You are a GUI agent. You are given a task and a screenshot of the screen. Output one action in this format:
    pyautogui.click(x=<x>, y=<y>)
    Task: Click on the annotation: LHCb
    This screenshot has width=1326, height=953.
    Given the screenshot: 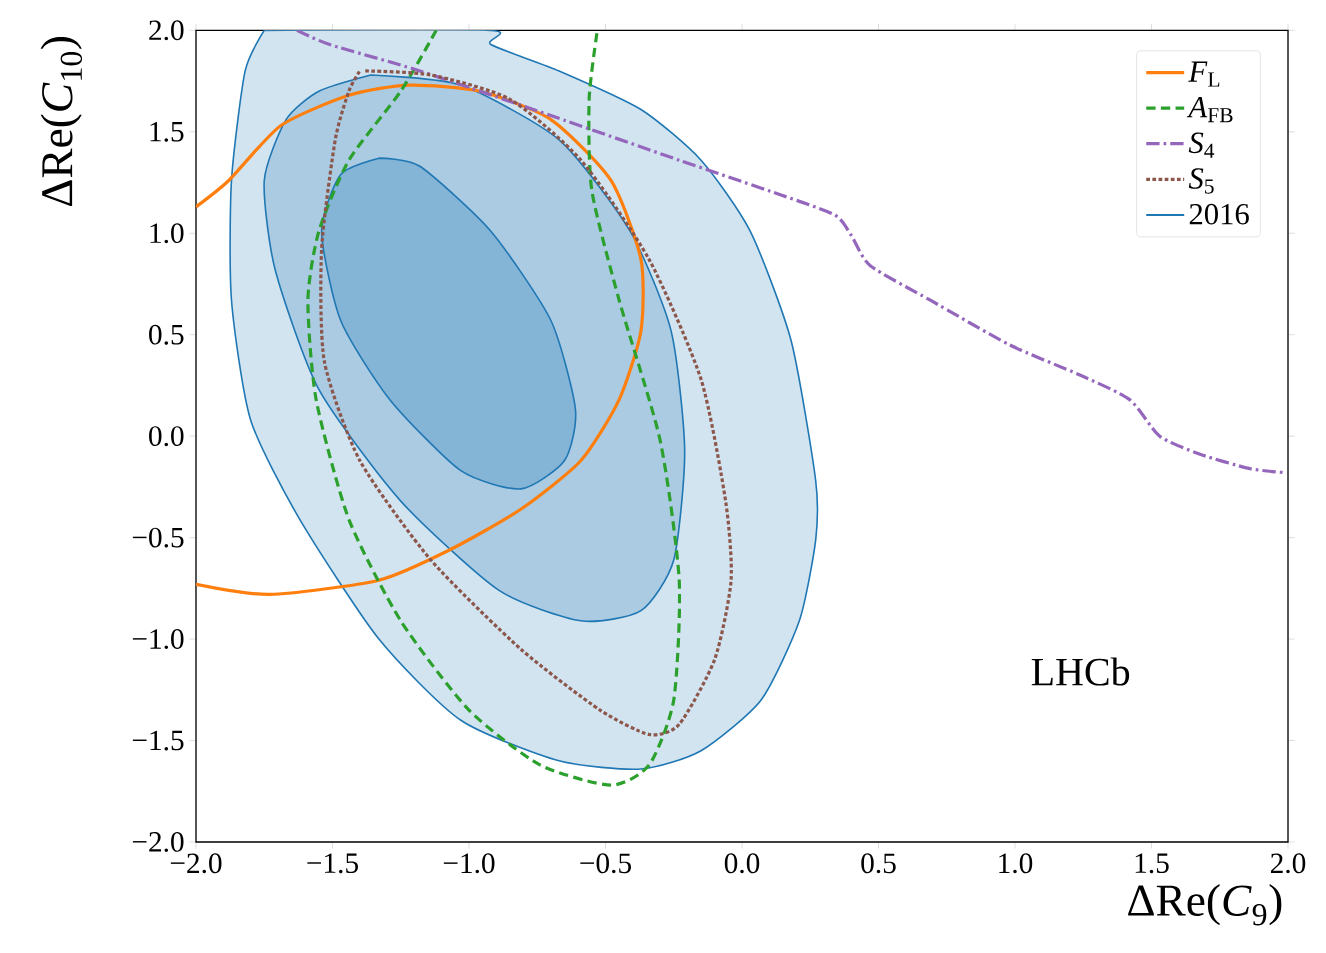 What is the action you would take?
    pyautogui.click(x=1080, y=671)
    